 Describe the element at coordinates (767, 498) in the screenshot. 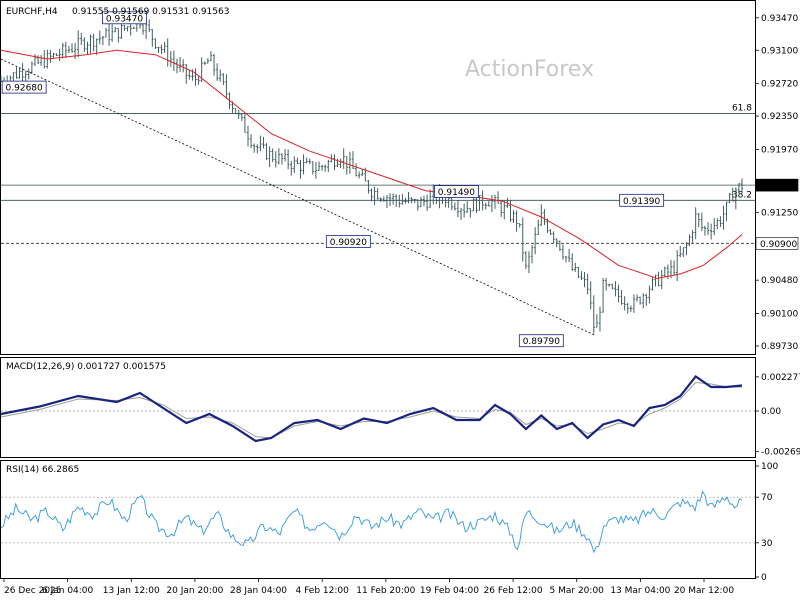

I see `rsi-y-tick-label: 70` at that location.